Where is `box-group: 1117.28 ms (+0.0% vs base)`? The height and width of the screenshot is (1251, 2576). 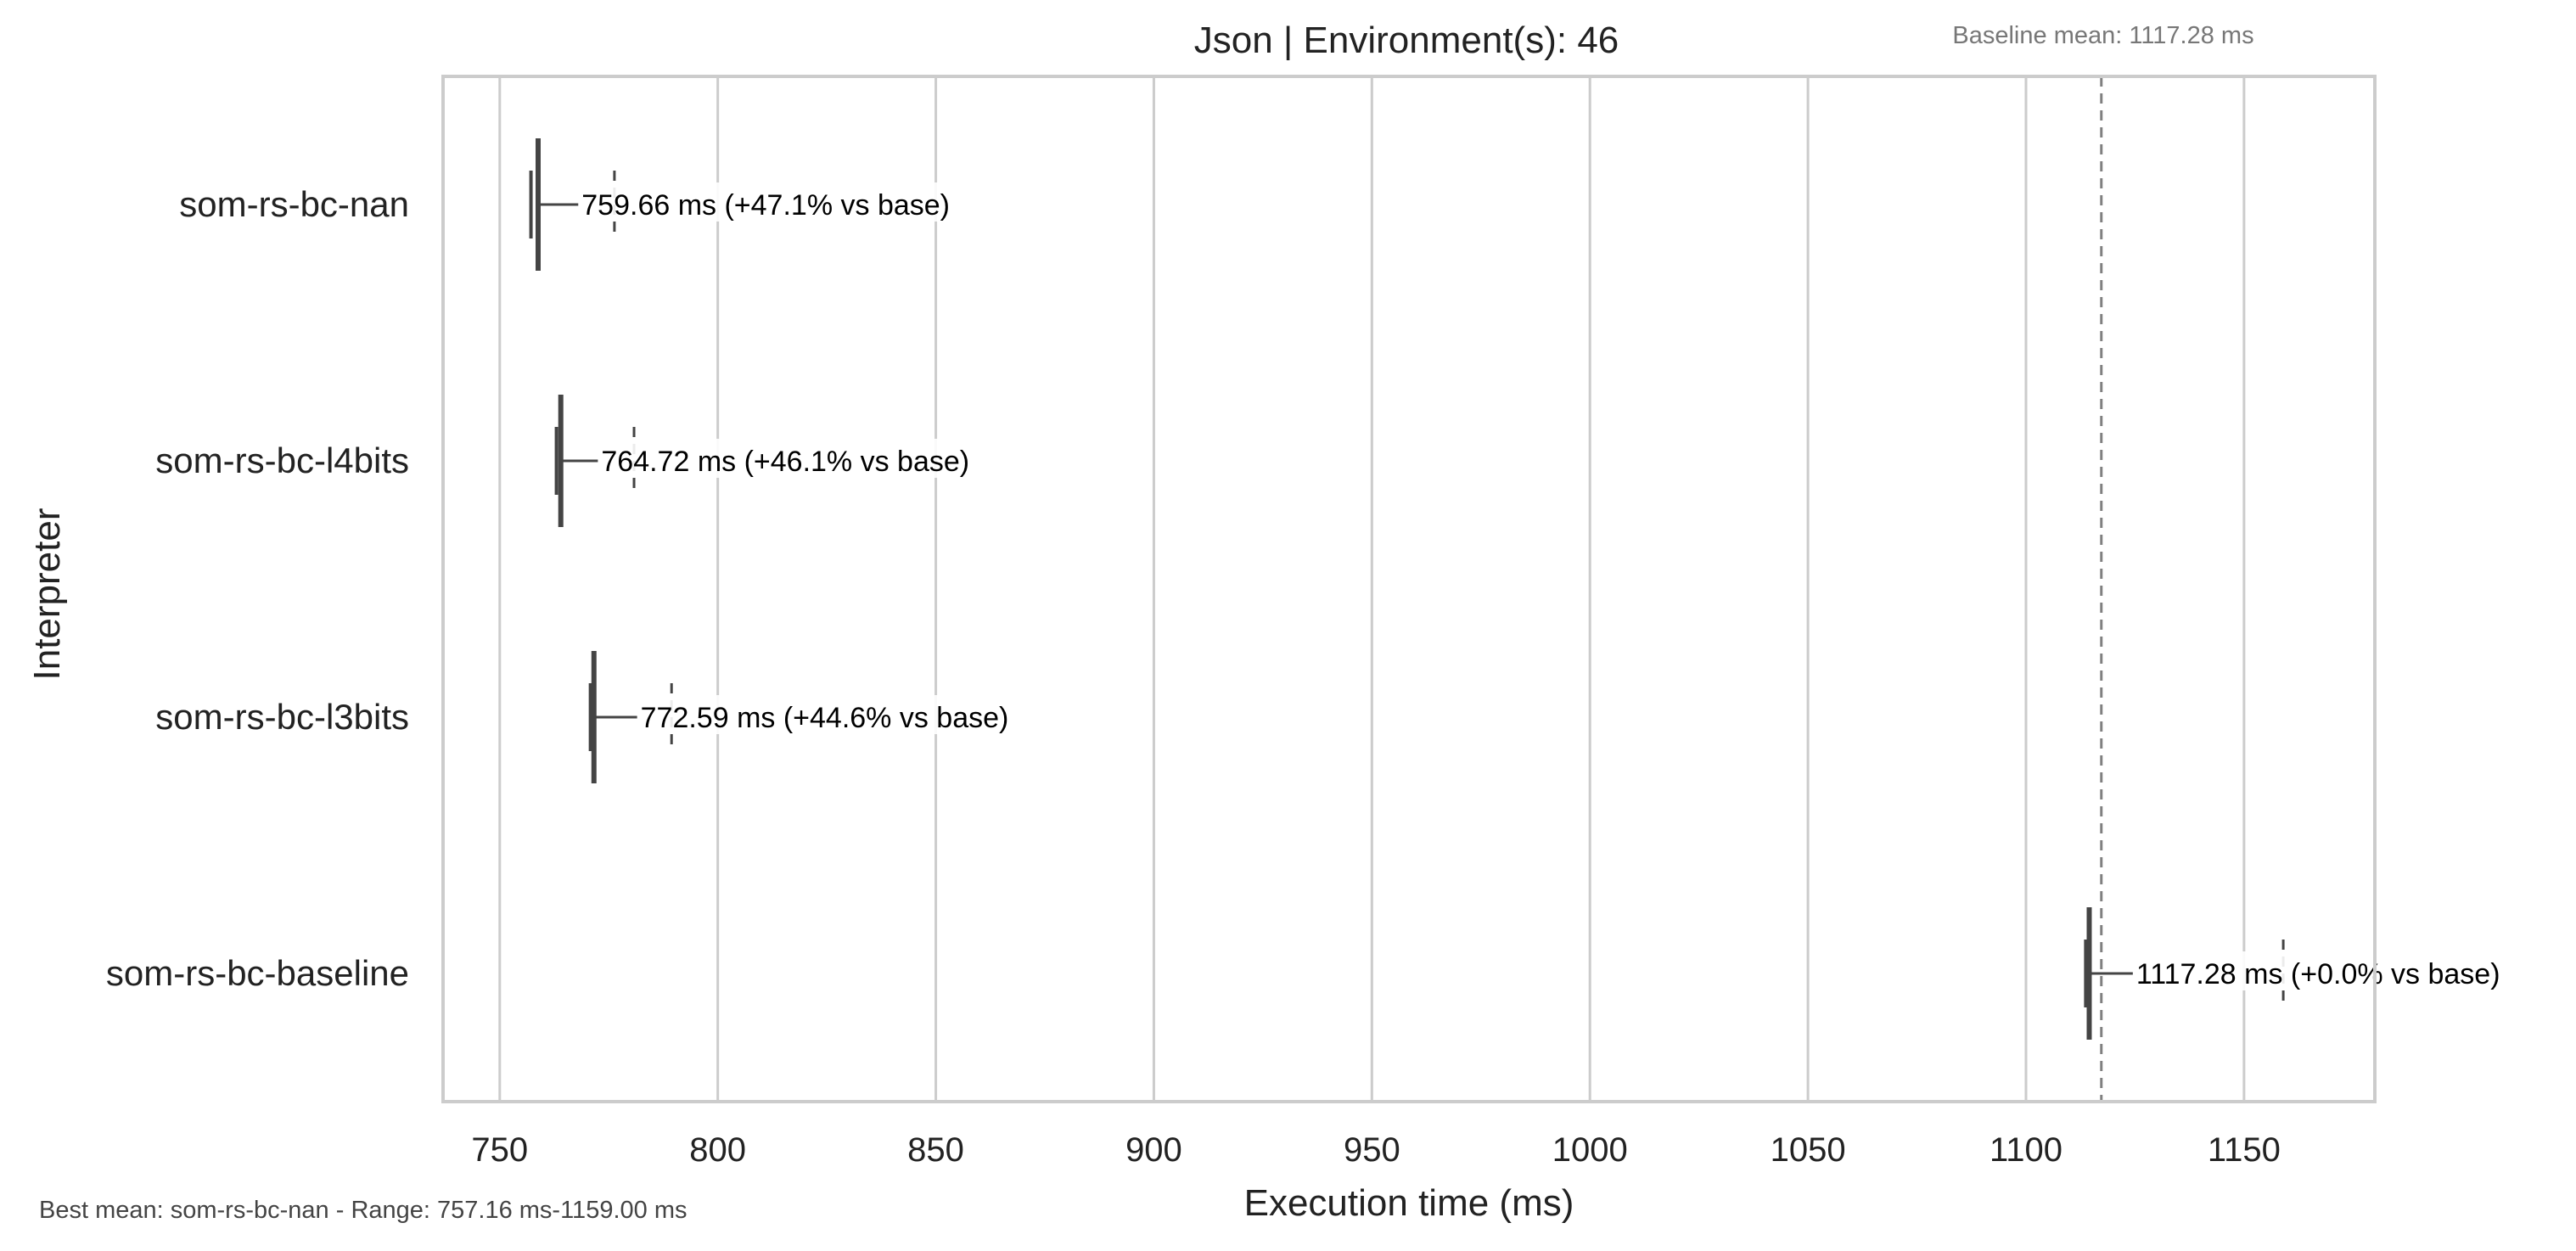 box-group: 1117.28 ms (+0.0% vs base) is located at coordinates (2314, 973).